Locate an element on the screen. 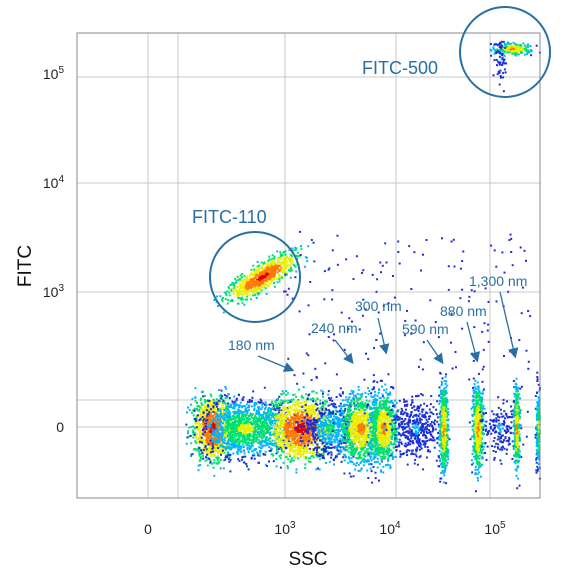 This screenshot has width=563, height=576. gate-label: FITC-500 is located at coordinates (400, 68).